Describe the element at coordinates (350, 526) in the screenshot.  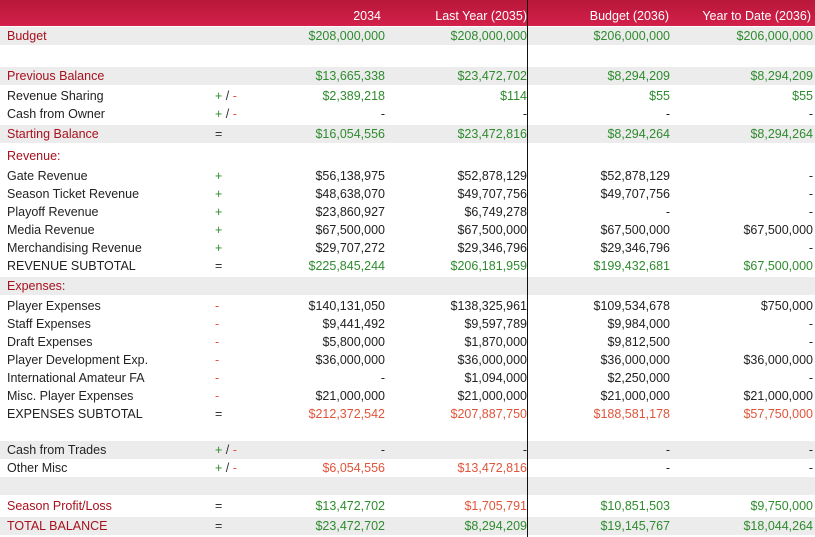
I see `row-value: $23,472,702` at that location.